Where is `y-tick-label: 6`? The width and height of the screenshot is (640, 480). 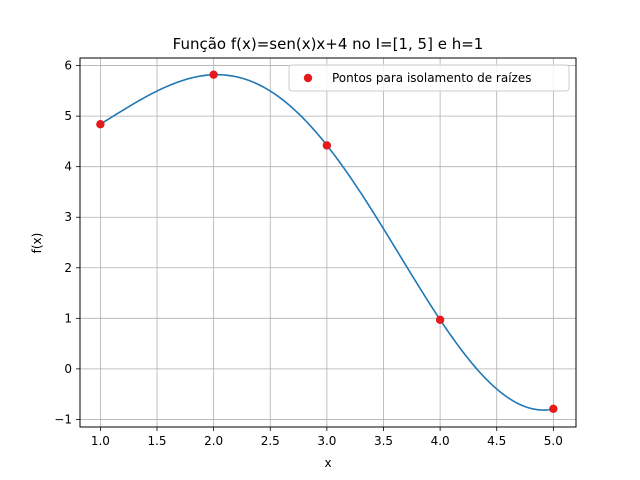 y-tick-label: 6 is located at coordinates (68, 66).